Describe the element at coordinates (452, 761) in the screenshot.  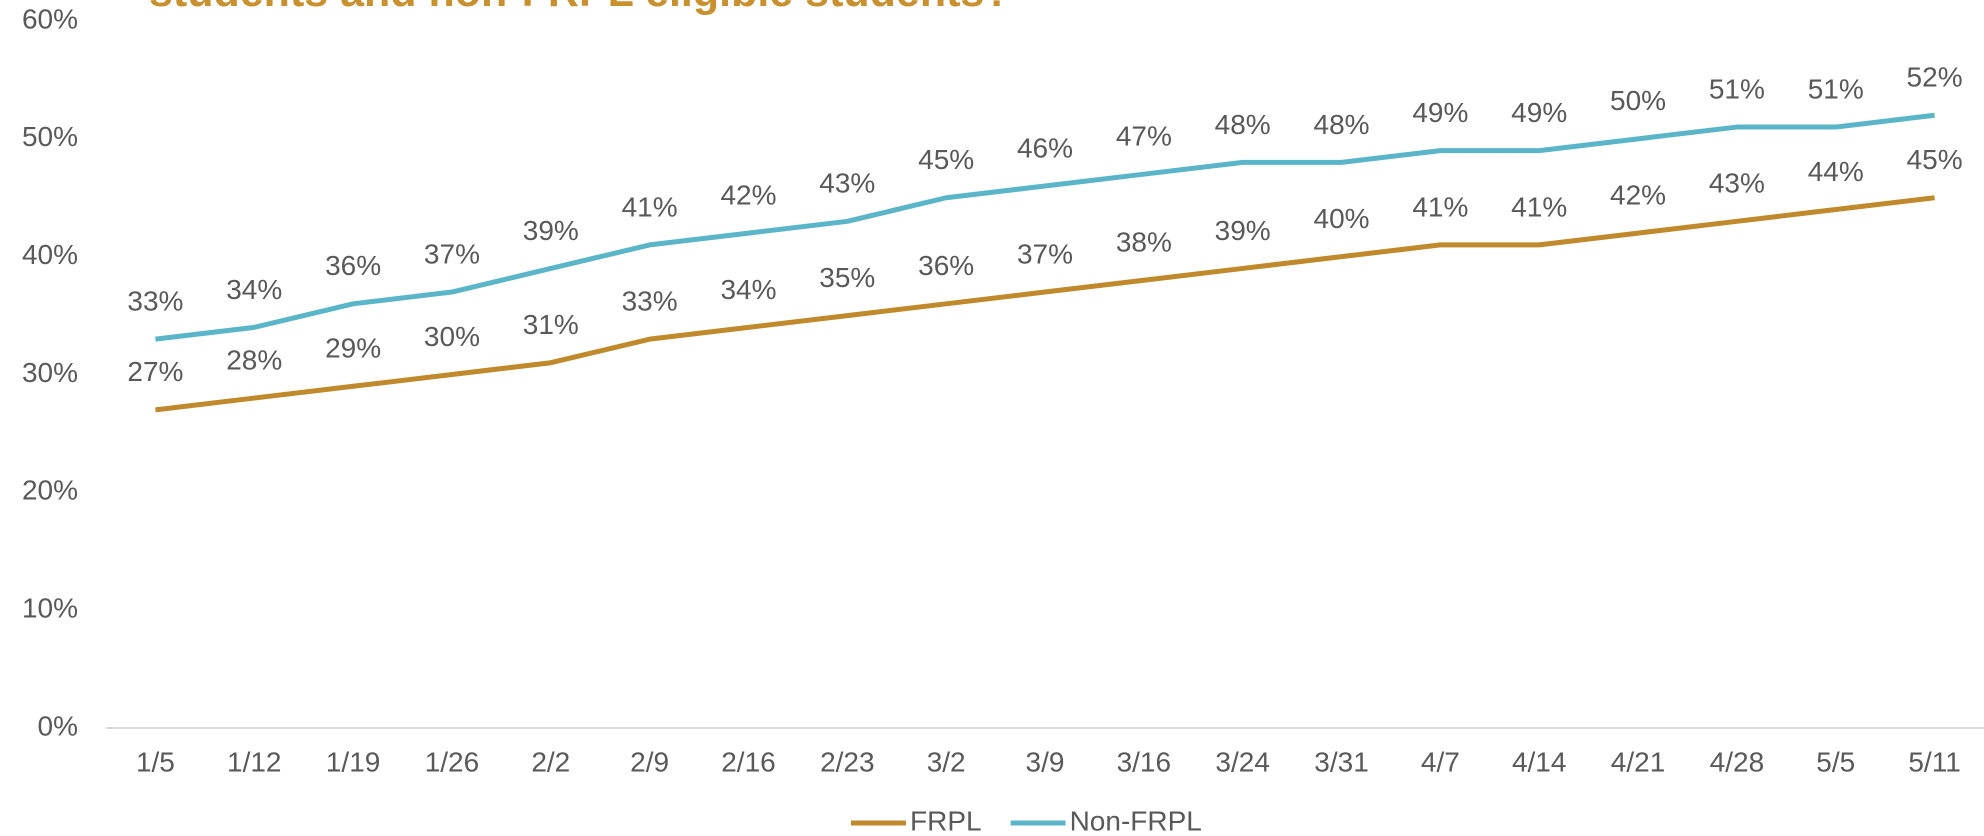
I see `x-tick-label: 1/26` at that location.